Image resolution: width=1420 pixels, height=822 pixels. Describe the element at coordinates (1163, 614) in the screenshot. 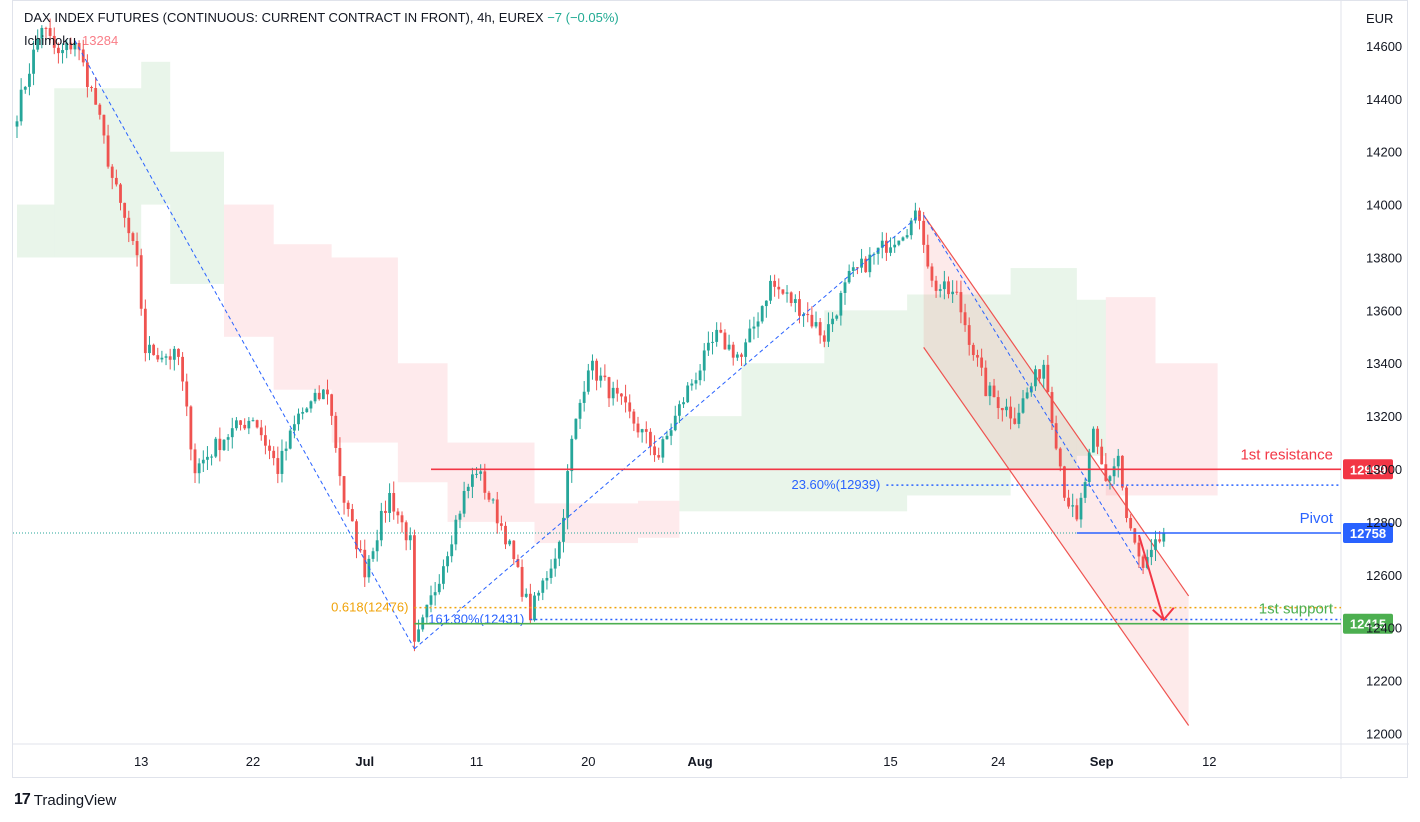

I see `forecast-arrow-head-icon` at that location.